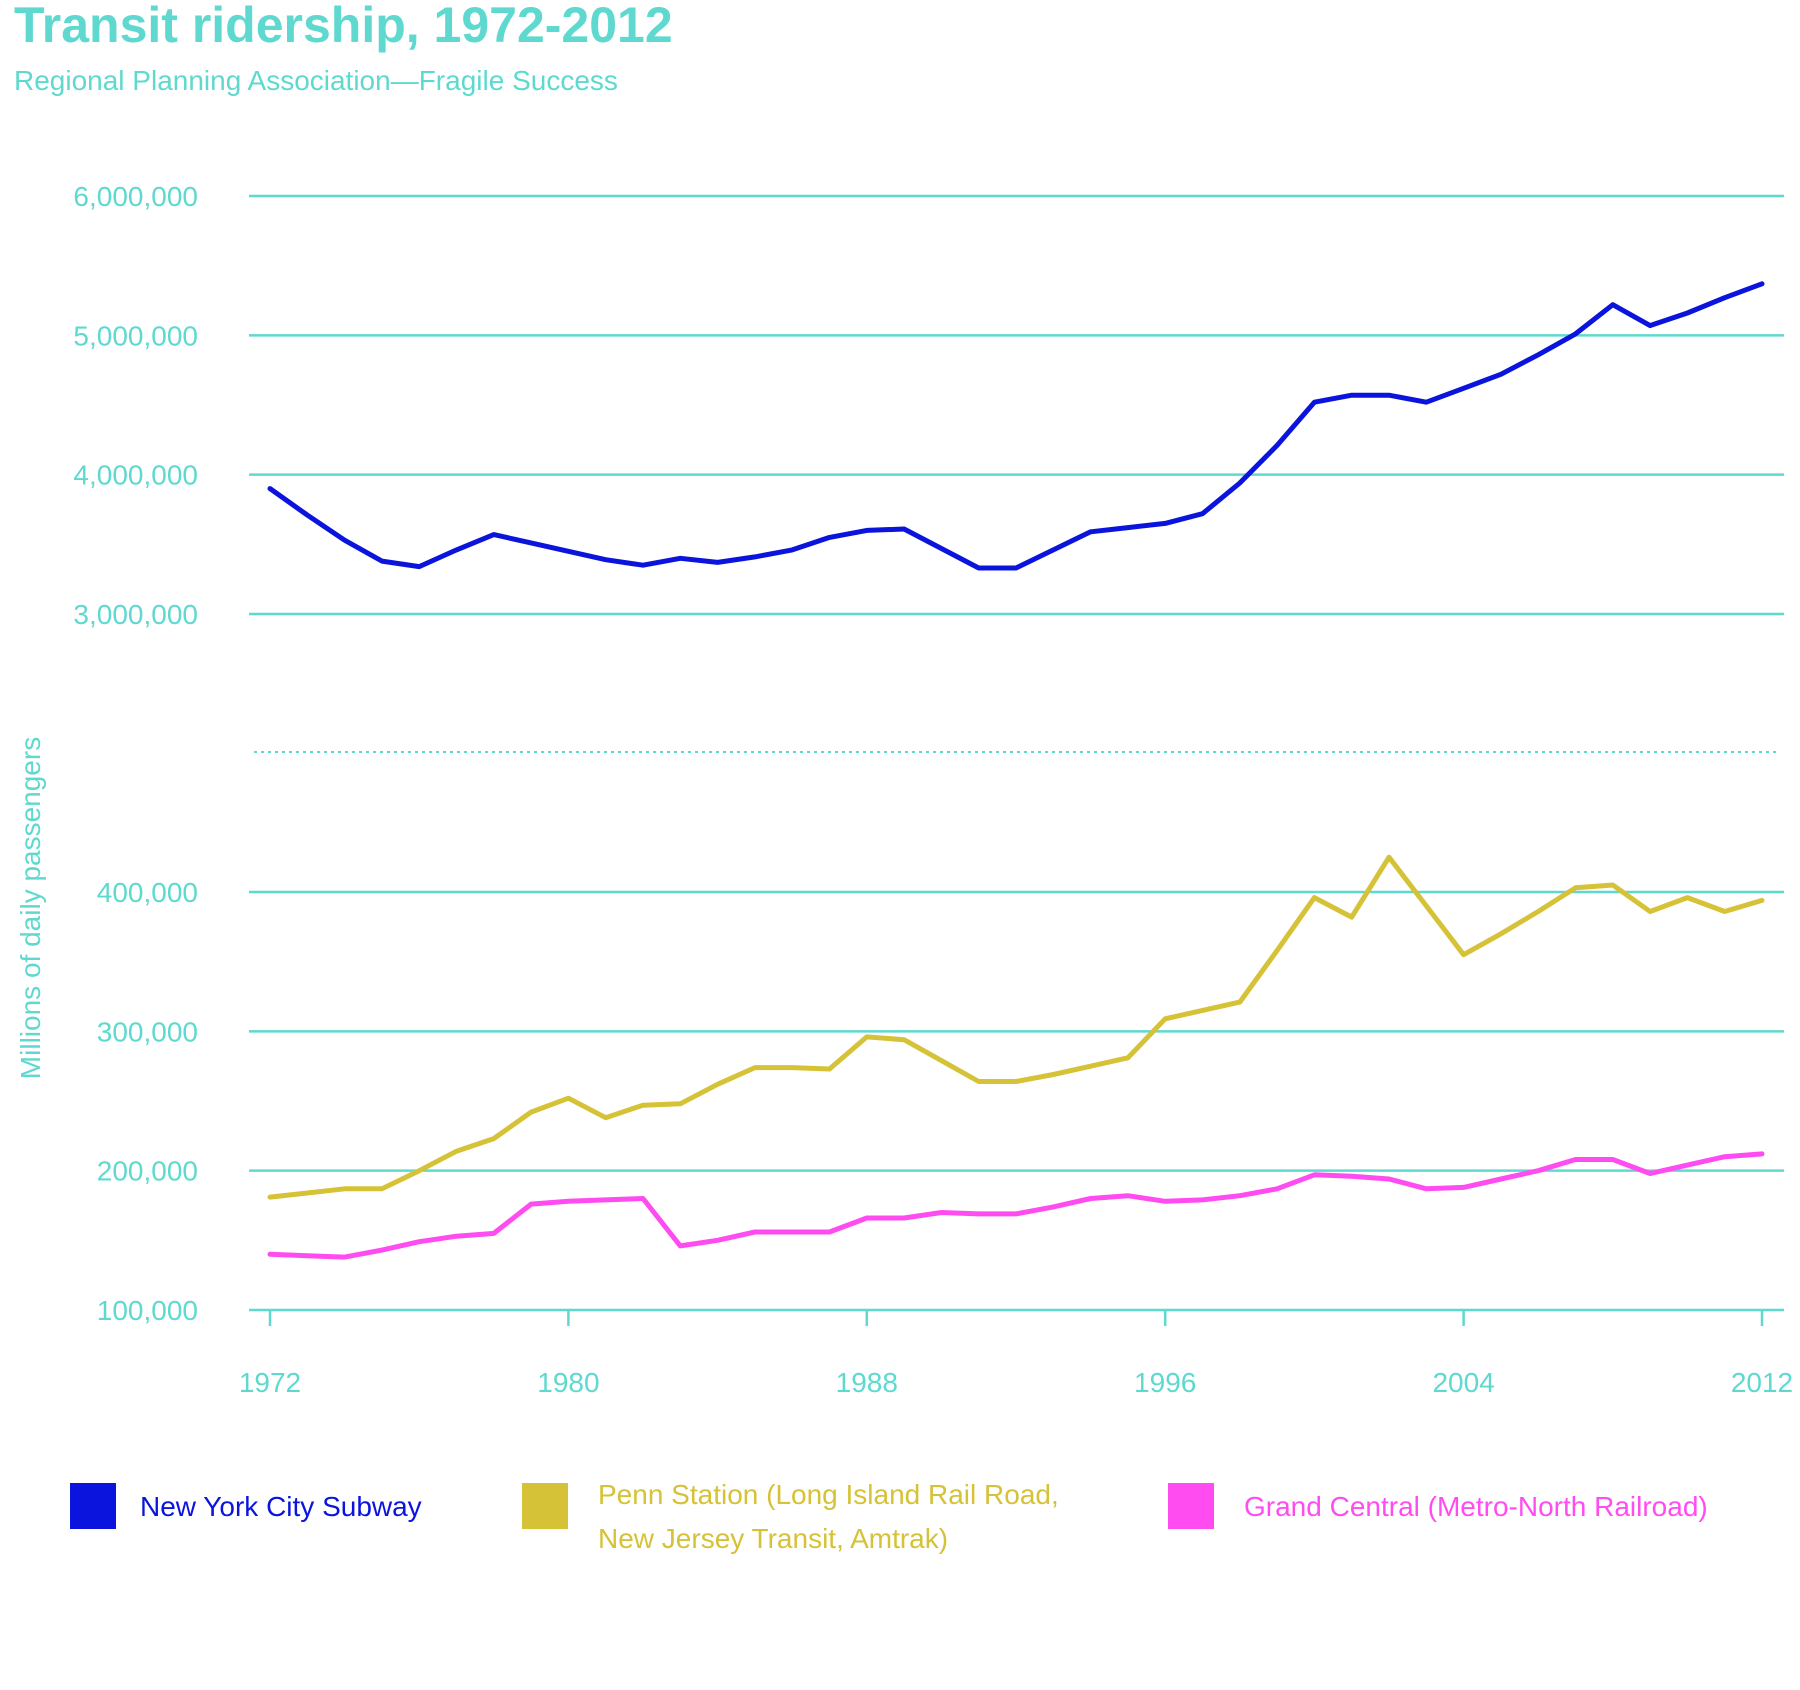 This screenshot has height=1690, width=1800. Describe the element at coordinates (545, 1506) in the screenshot. I see `legend-swatch-penn` at that location.